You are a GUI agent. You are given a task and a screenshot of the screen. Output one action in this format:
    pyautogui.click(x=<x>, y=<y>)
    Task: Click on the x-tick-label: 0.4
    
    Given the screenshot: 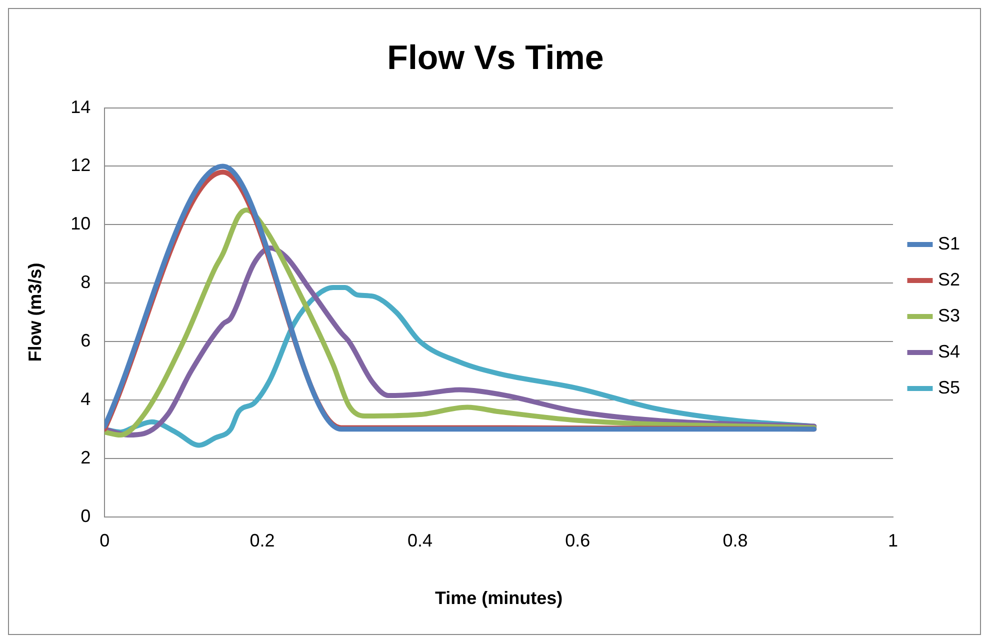 What is the action you would take?
    pyautogui.click(x=419, y=540)
    